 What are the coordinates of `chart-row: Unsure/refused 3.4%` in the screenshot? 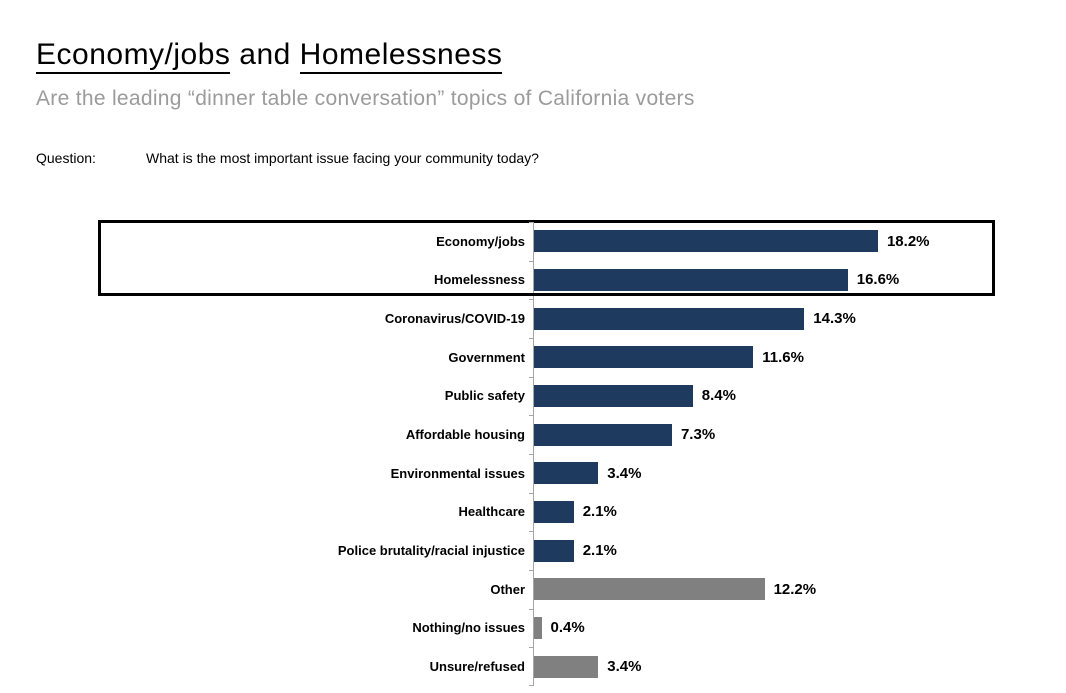 It's located at (552, 666).